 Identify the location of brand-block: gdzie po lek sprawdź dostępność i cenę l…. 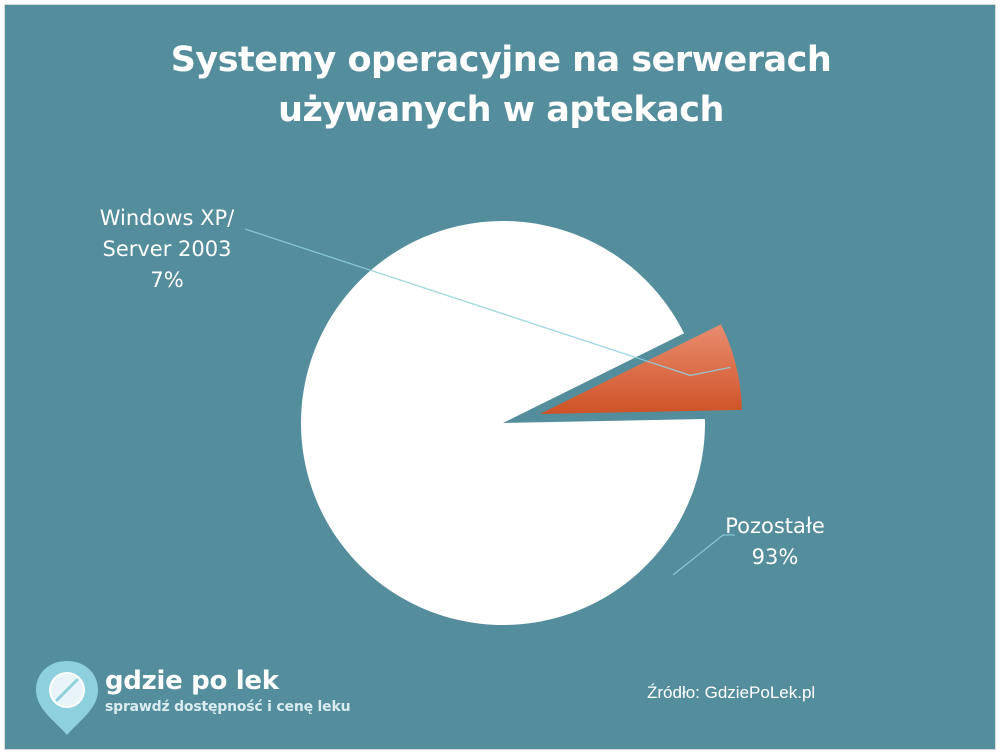
(228, 691).